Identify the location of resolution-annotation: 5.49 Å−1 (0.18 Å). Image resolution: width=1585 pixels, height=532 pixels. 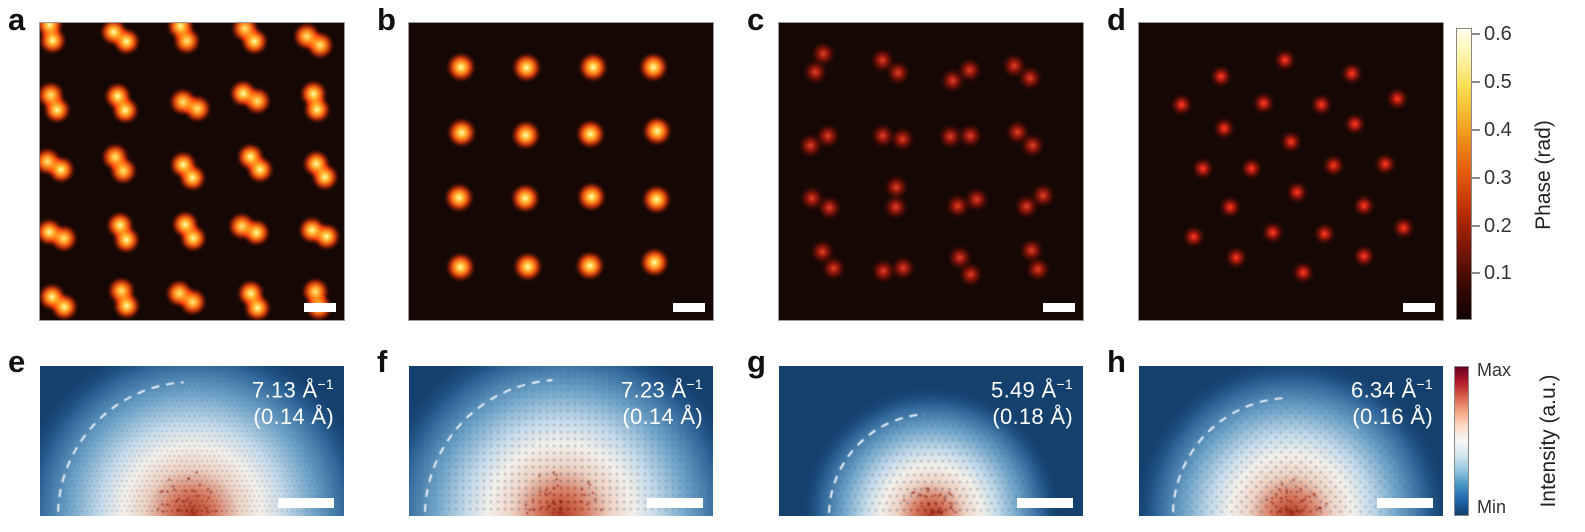
(1032, 400).